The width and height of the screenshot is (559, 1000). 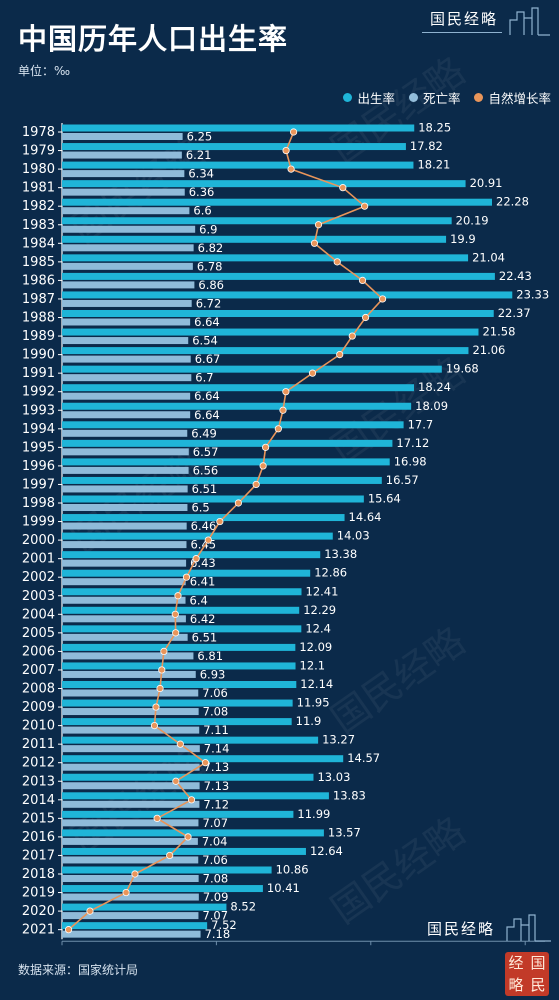 I want to click on bar-label-birth-rate: 12.14, so click(x=316, y=684).